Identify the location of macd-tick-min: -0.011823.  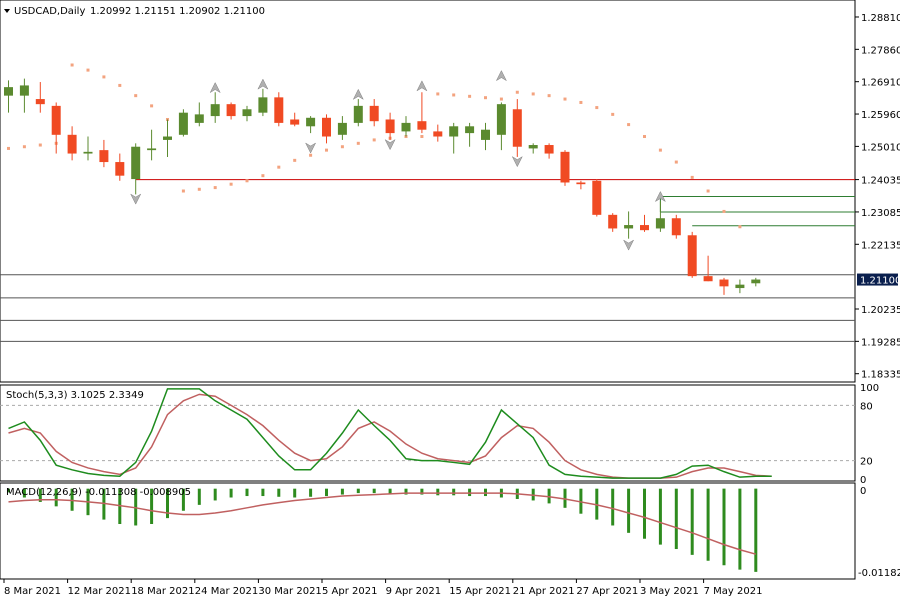
(879, 573).